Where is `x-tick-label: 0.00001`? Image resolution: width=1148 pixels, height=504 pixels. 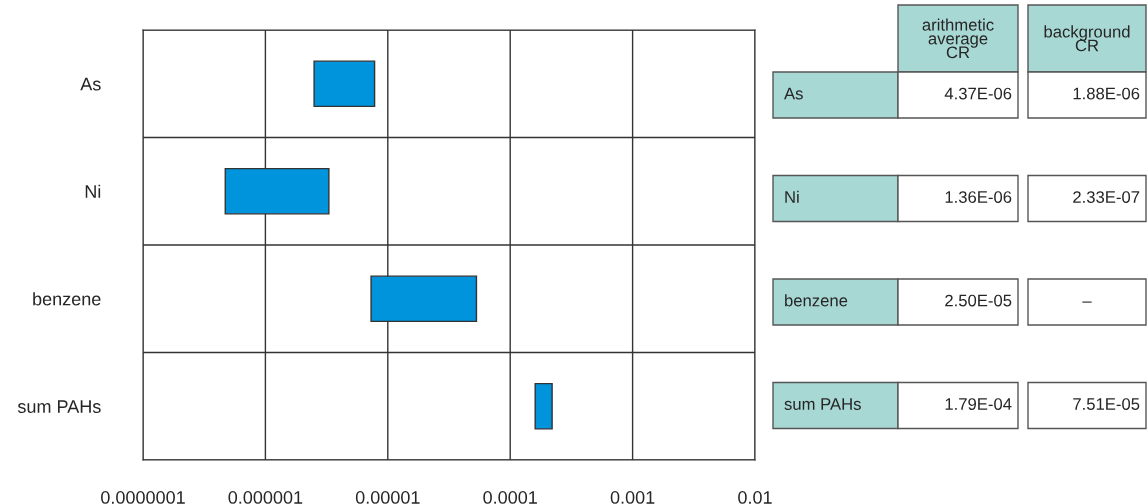
x-tick-label: 0.00001 is located at coordinates (387, 497).